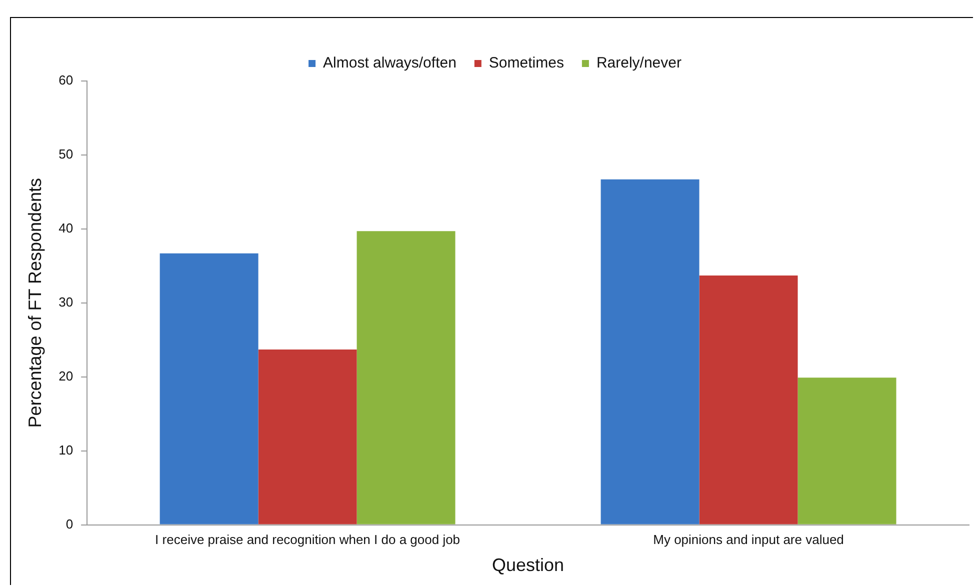 This screenshot has height=586, width=974. I want to click on legend-label: Sometimes, so click(526, 63).